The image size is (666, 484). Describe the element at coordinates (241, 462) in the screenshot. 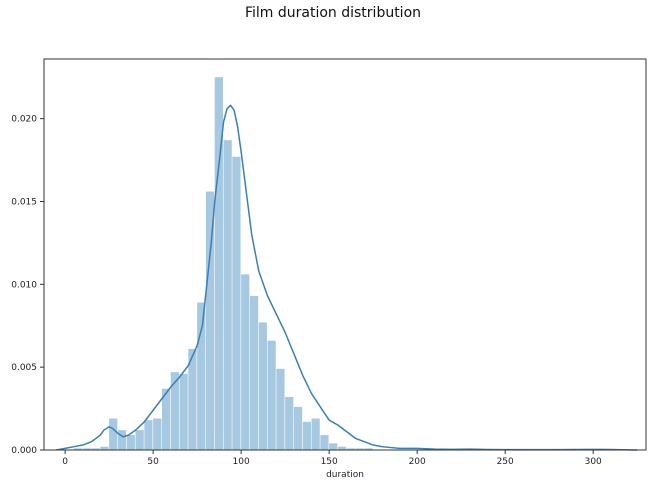

I see `x-tick-label: 100` at that location.